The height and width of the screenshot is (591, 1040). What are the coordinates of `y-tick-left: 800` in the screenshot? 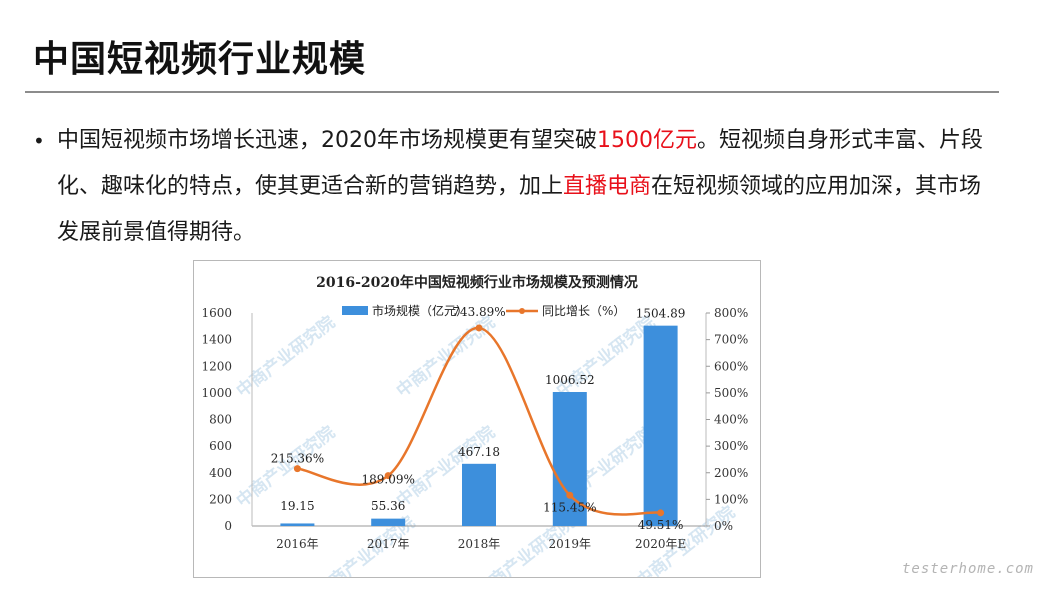 It's located at (220, 420).